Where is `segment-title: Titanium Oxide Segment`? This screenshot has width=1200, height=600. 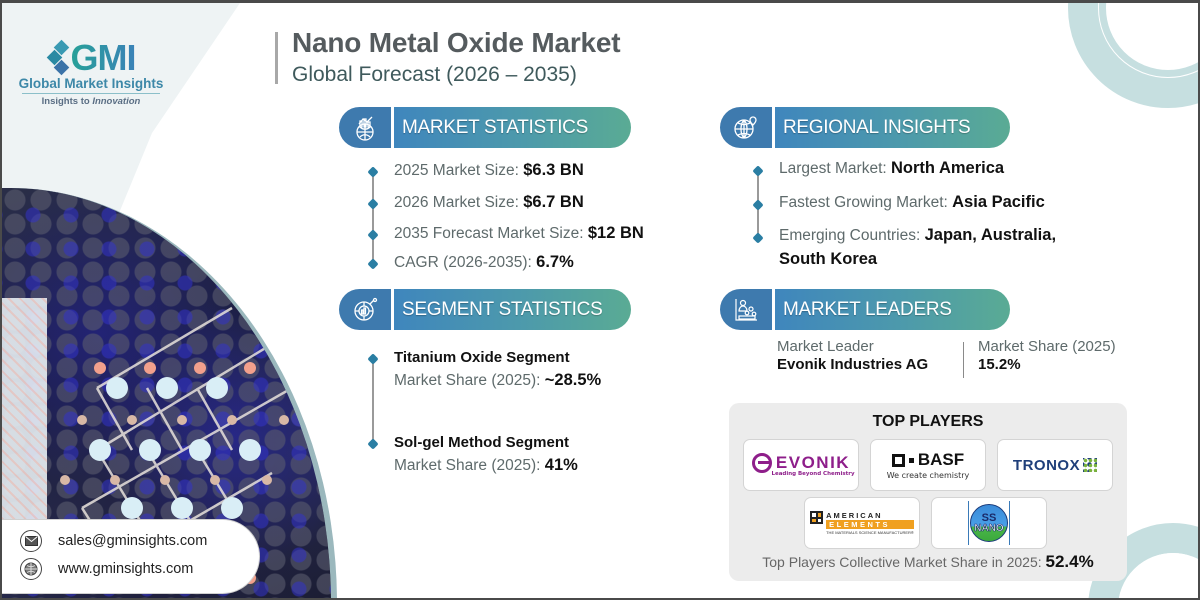
segment-title: Titanium Oxide Segment is located at coordinates (482, 357).